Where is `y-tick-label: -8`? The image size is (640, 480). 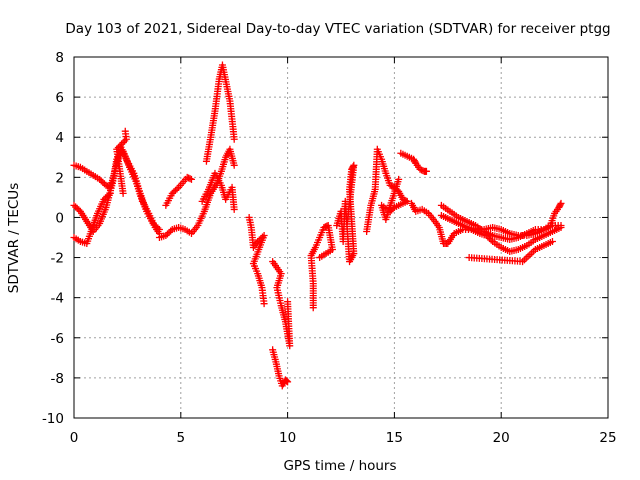 y-tick-label: -8 is located at coordinates (57, 379).